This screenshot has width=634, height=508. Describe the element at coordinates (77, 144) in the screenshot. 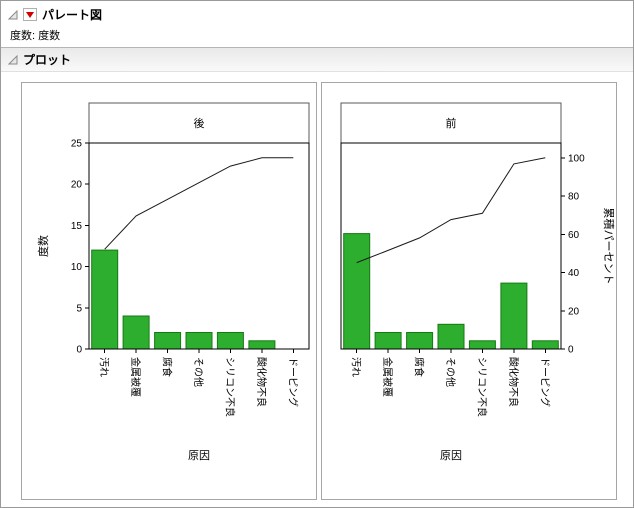

I see `freq-tick-label: 25` at that location.